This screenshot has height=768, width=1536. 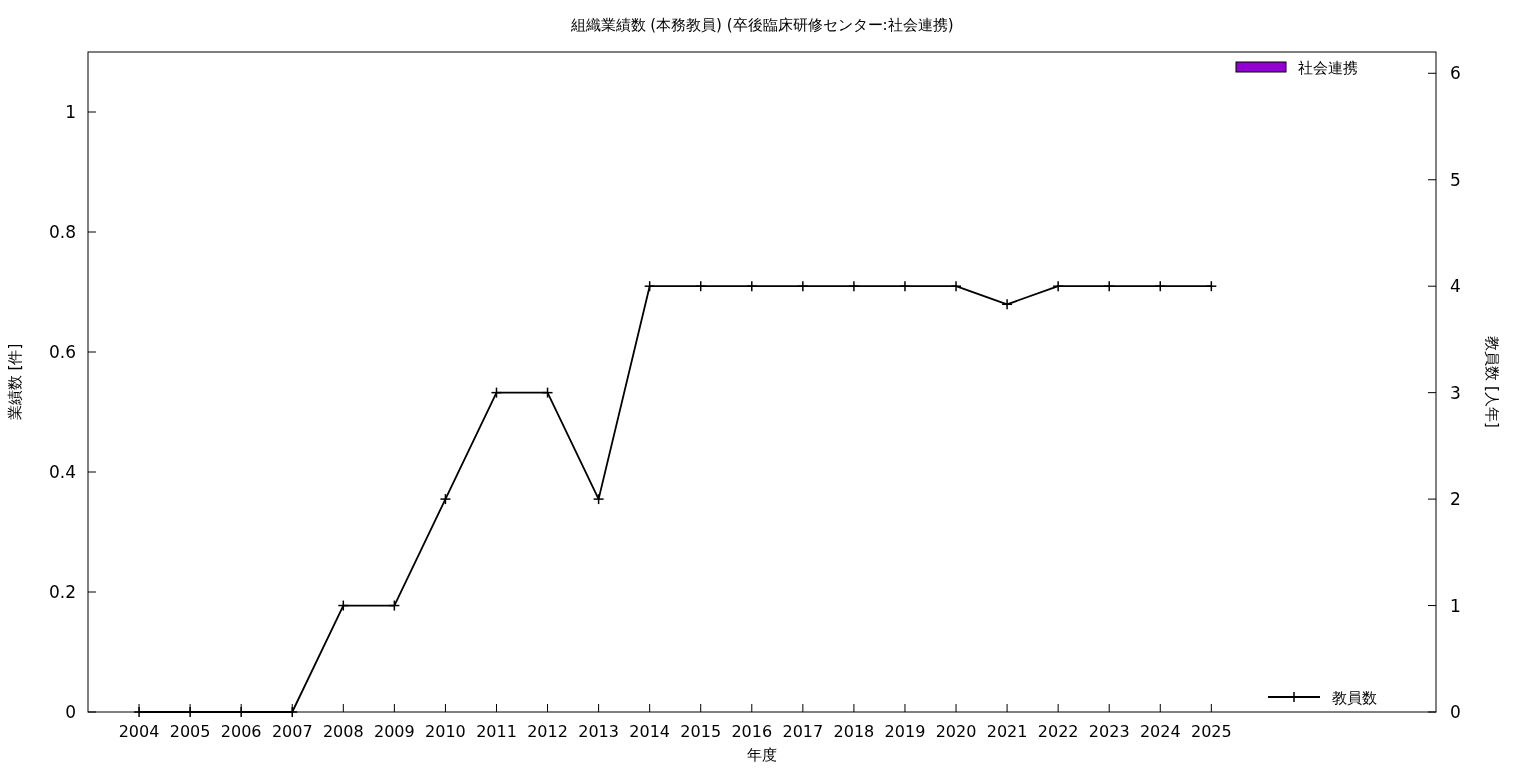 I want to click on legend-label: 社会連携, so click(x=1328, y=68).